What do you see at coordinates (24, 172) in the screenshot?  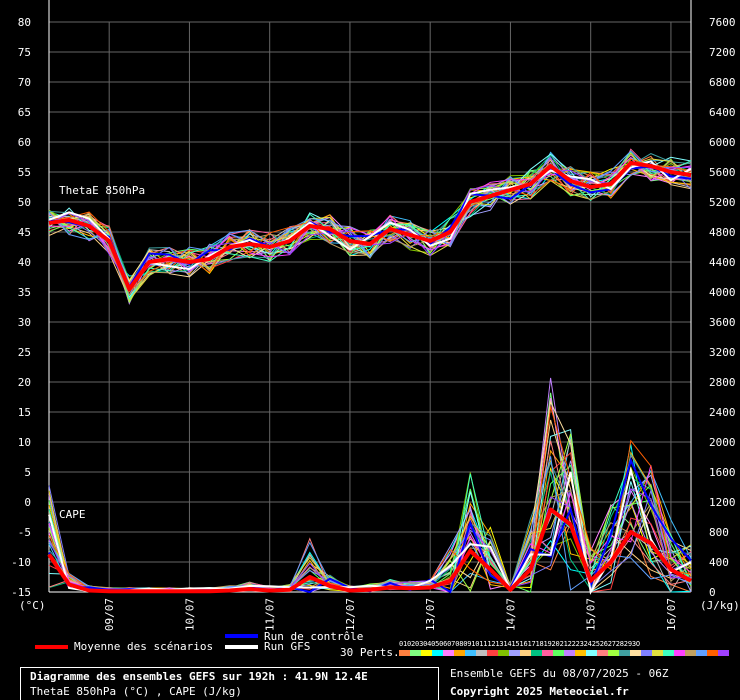 I see `left-tick-label: 55` at bounding box center [24, 172].